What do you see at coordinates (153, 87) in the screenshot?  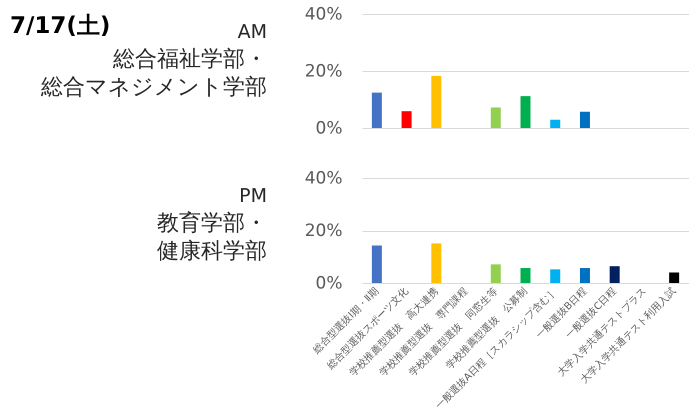 I see `text: 総合マネジメント学部` at bounding box center [153, 87].